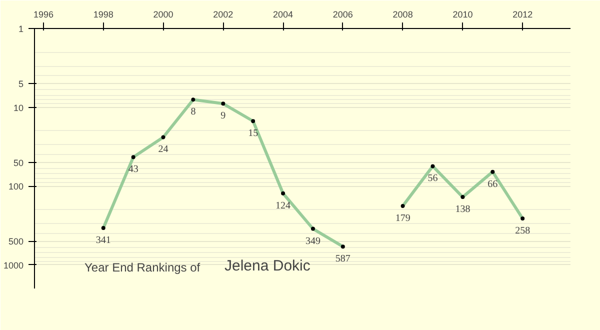 Image resolution: width=600 pixels, height=330 pixels. Describe the element at coordinates (283, 206) in the screenshot. I see `data-label: 124` at that location.